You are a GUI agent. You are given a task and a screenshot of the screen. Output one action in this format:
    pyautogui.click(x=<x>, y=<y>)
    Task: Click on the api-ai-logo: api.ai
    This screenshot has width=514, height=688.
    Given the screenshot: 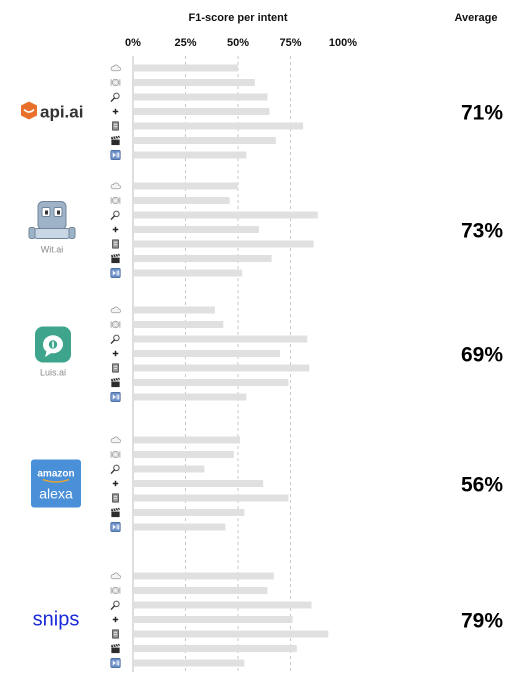 What is the action you would take?
    pyautogui.click(x=52, y=111)
    